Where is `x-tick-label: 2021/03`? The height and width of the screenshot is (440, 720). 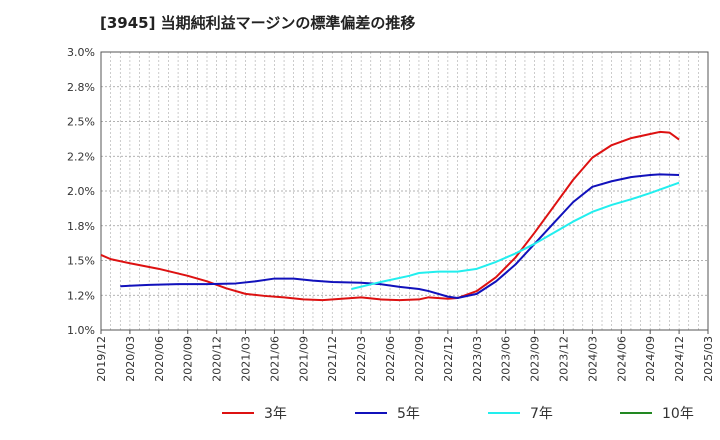
x-tick-label: 2021/03 is located at coordinates (246, 359).